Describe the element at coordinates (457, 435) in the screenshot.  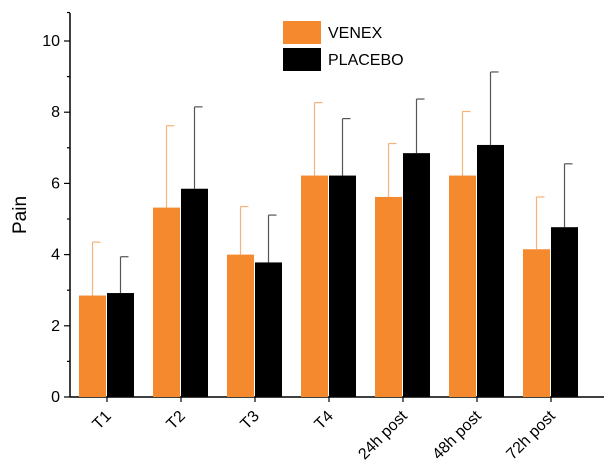
I see `x-tick-label: 48h post` at that location.